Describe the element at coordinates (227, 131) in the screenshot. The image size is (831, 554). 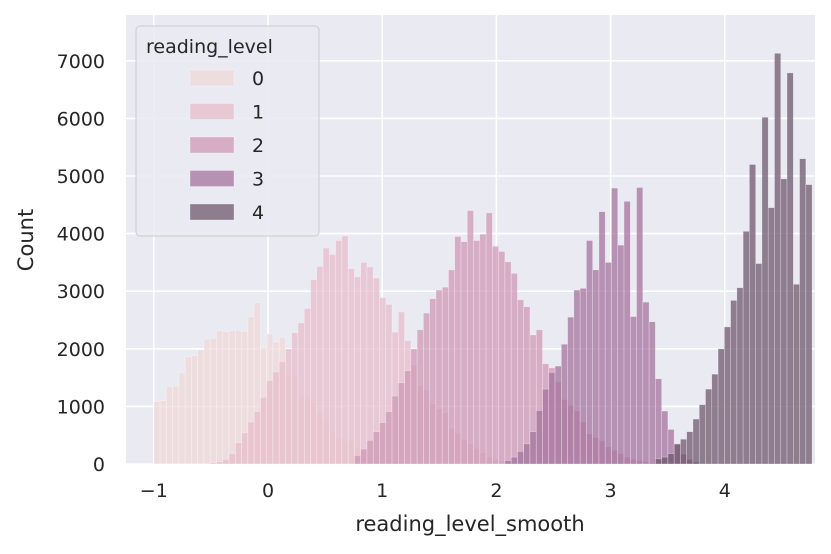
I see `legend: reading_level 0 1 2 3 4` at that location.